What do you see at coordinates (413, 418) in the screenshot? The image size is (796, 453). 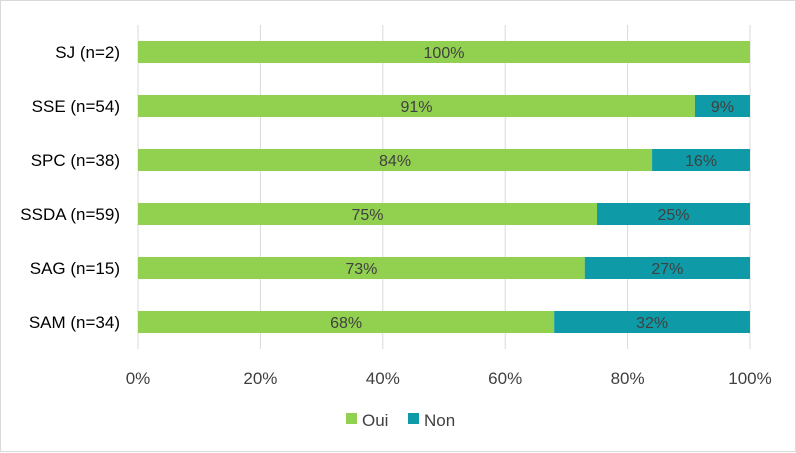 I see `legend-swatch-non` at bounding box center [413, 418].